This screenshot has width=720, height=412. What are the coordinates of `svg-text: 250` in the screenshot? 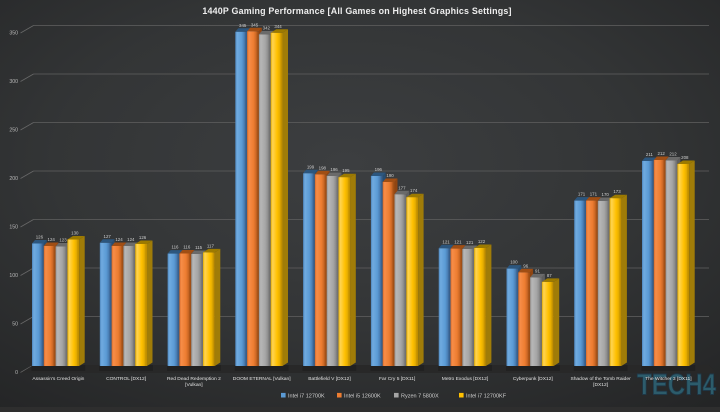 It's located at (13, 131).